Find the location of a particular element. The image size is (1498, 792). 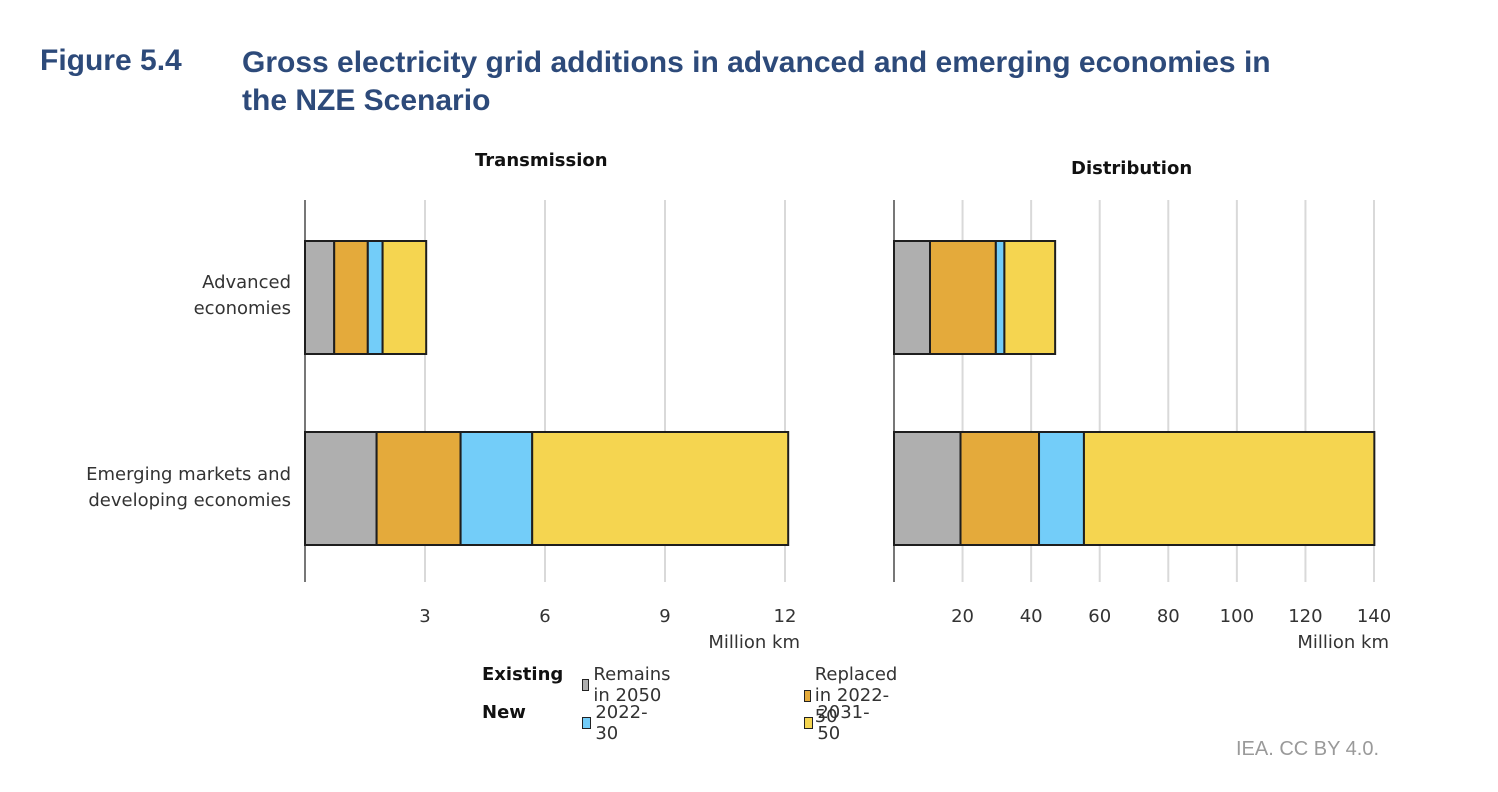

legend-item-remains: Remains in 2050 is located at coordinates (628, 685).